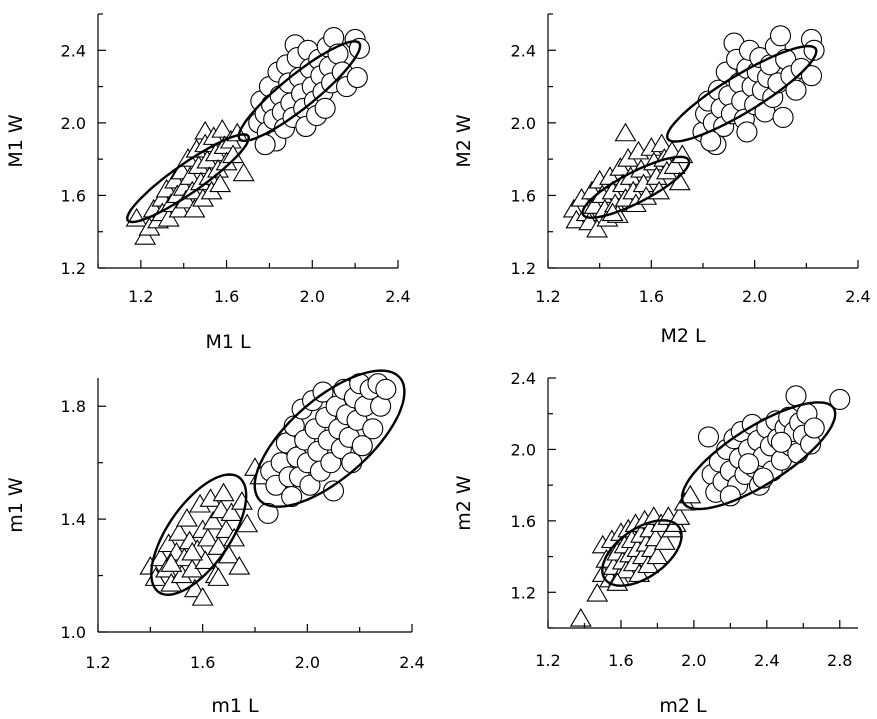 This screenshot has width=877, height=719. Describe the element at coordinates (235, 706) in the screenshot. I see `x-axis-title: m1 L` at that location.